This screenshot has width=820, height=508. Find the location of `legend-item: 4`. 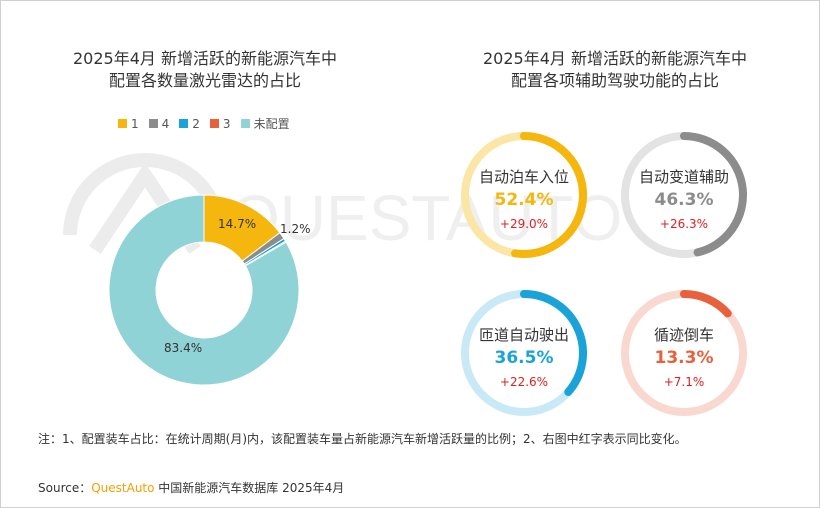

legend-item: 4 is located at coordinates (159, 123).